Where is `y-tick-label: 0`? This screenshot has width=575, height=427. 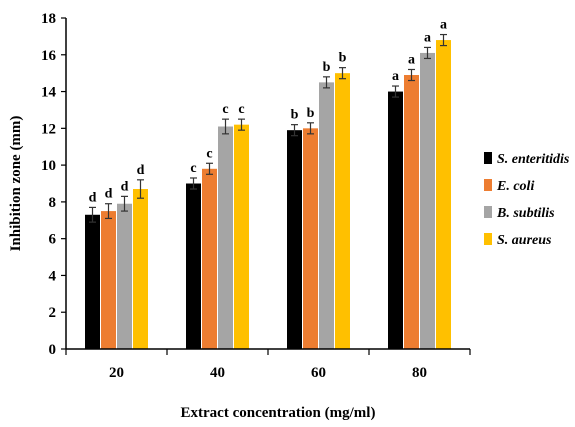
y-tick-label: 0 is located at coordinates (53, 350).